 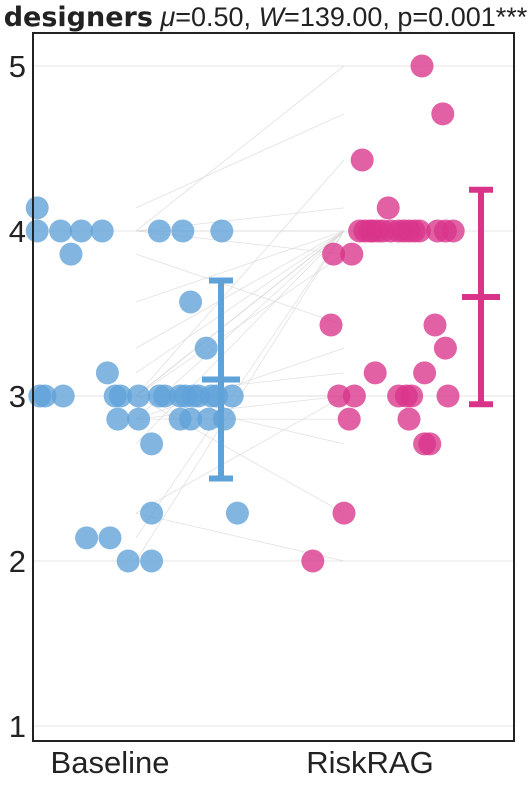 What do you see at coordinates (17, 66) in the screenshot?
I see `y-tick-label: 5` at bounding box center [17, 66].